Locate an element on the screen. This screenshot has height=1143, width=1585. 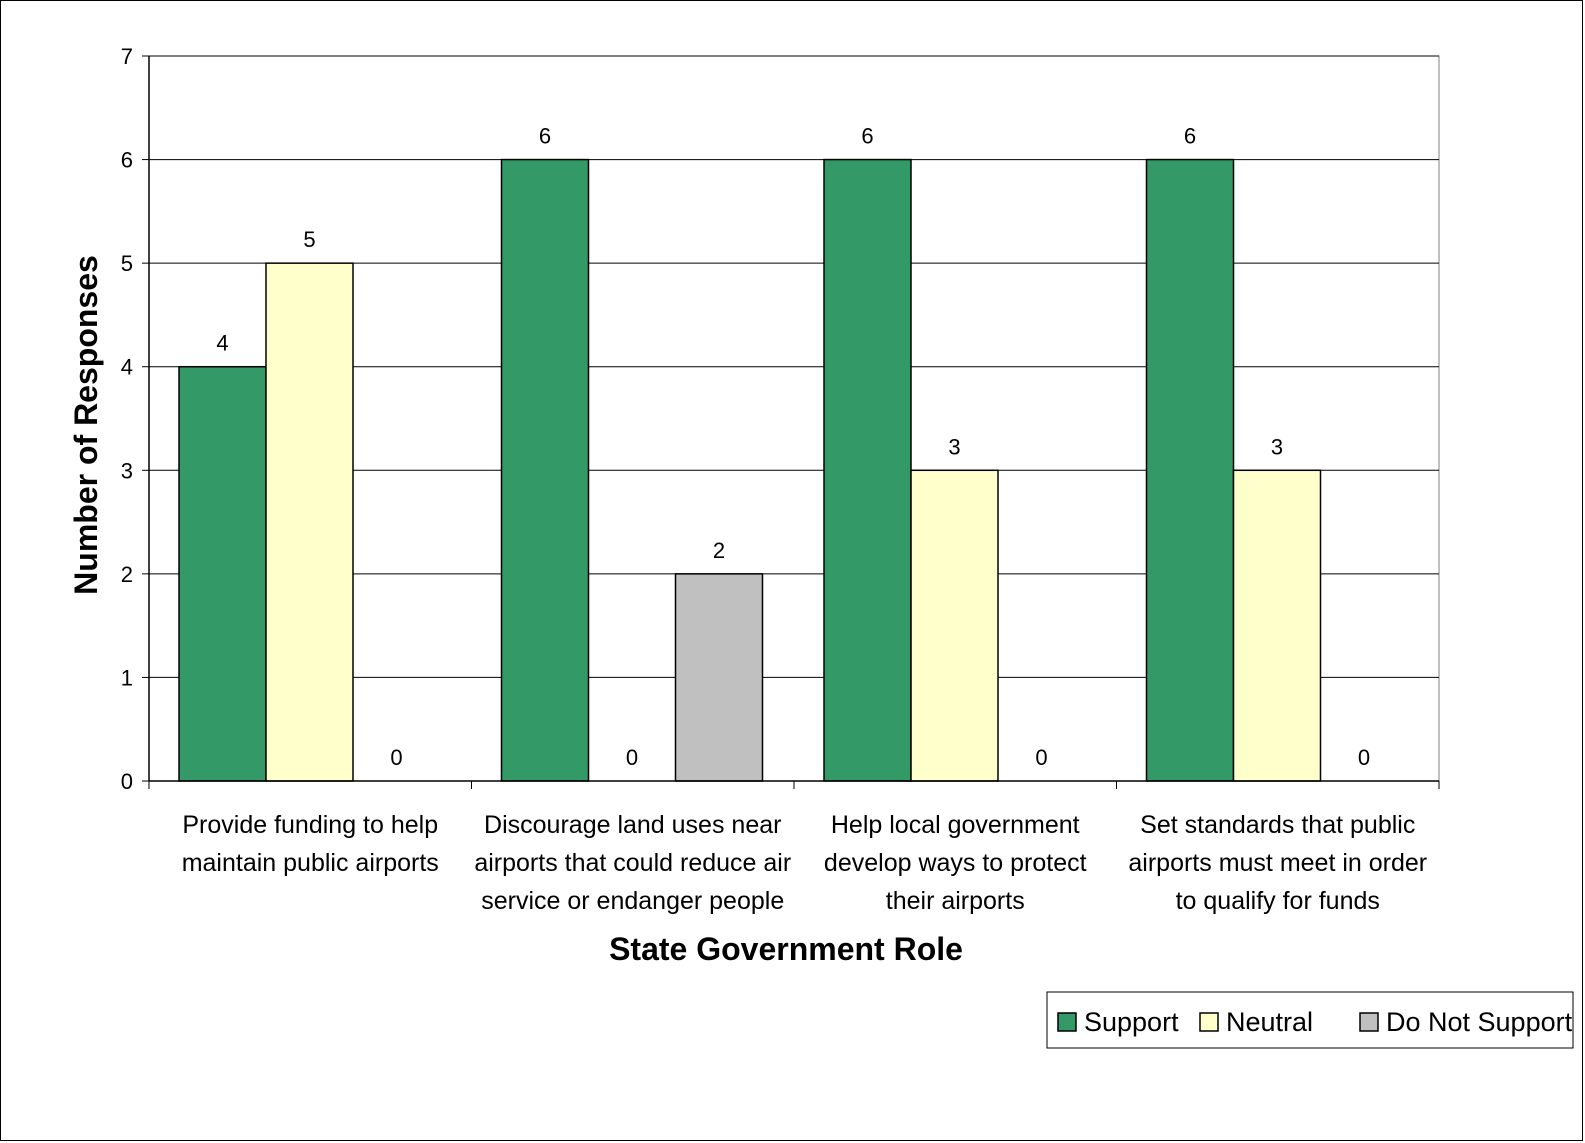
legend-box is located at coordinates (1310, 1020).